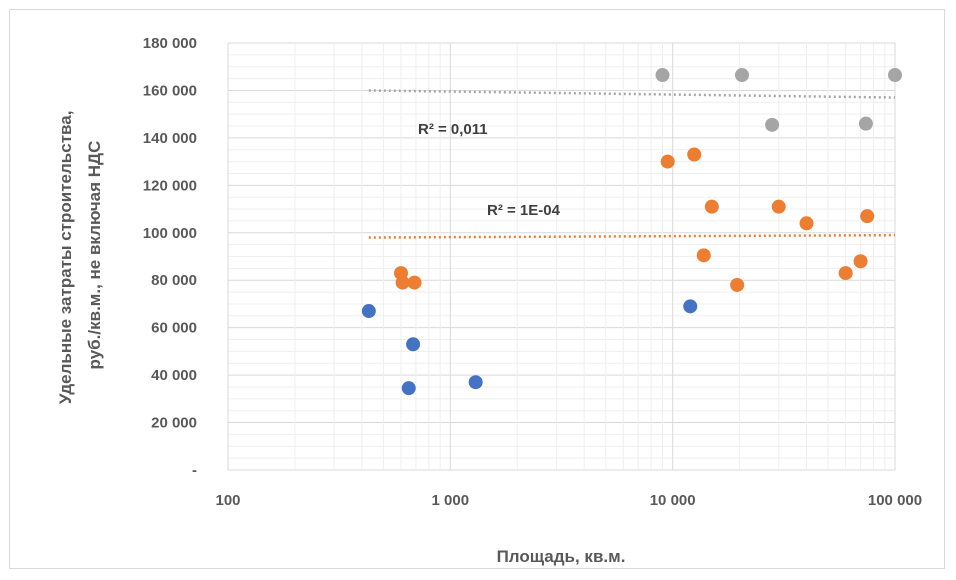  What do you see at coordinates (170, 138) in the screenshot?
I see `y-tick-label: 140 000` at bounding box center [170, 138].